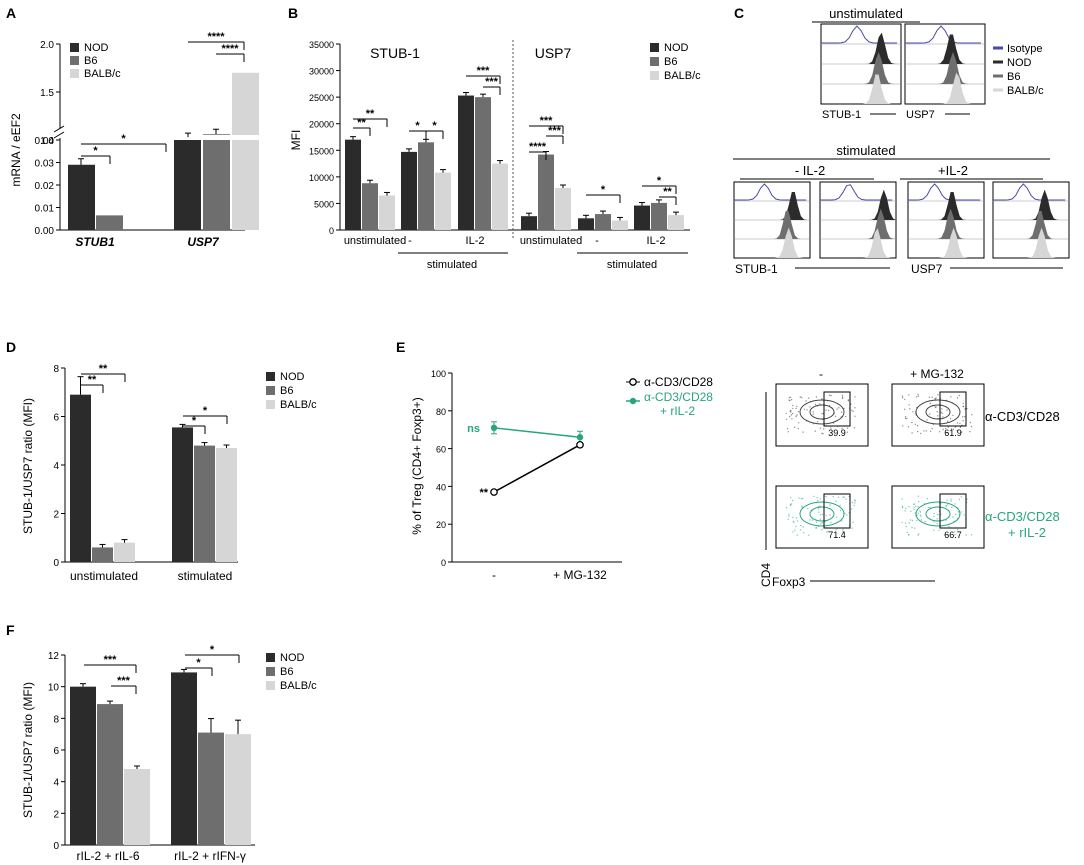  I want to click on y-axis-label: MFI, so click(296, 140).